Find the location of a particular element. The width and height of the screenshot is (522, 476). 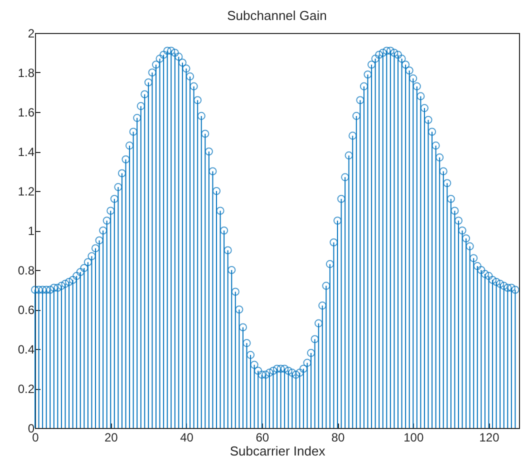

y-tick-label: 1.6 is located at coordinates (26, 113).